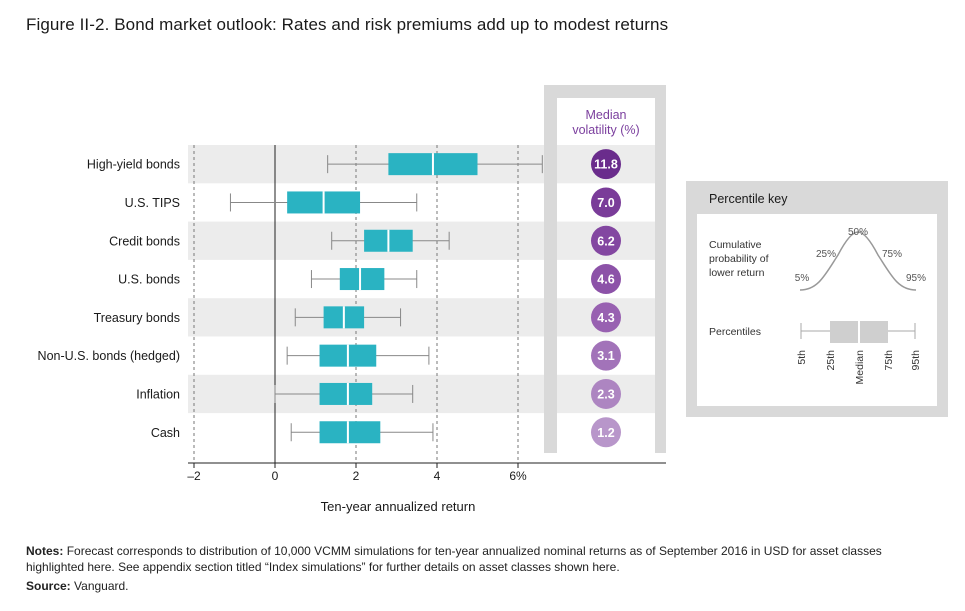 Image resolution: width=965 pixels, height=611 pixels. I want to click on percentile-key-curve-points: 5% 25% 50% 75% 95%, so click(860, 255).